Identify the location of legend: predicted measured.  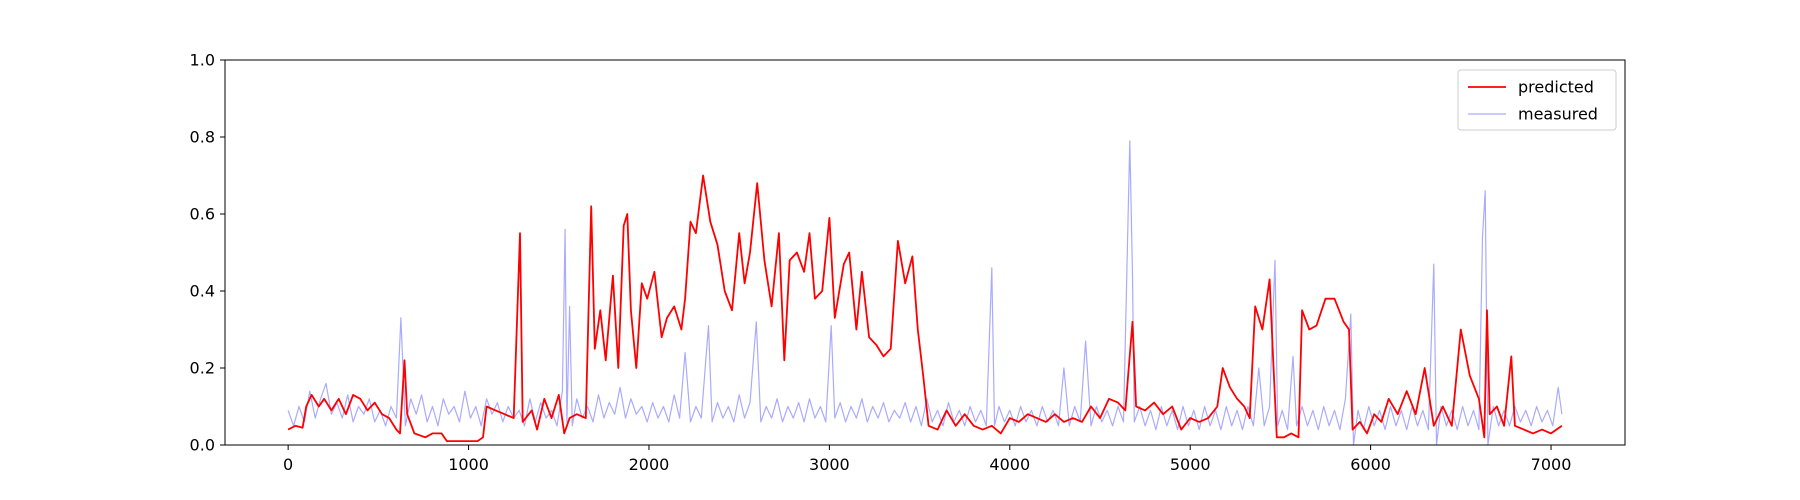
(1537, 100).